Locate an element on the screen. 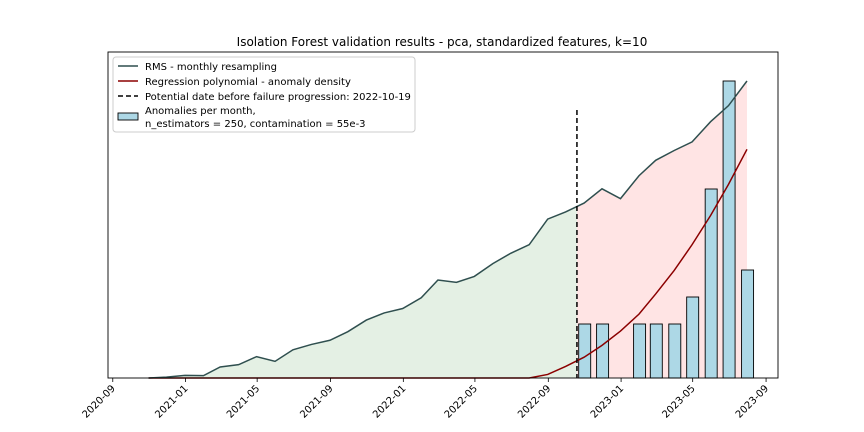 The image size is (864, 432). x-tick-label: 2022-09 is located at coordinates (534, 401).